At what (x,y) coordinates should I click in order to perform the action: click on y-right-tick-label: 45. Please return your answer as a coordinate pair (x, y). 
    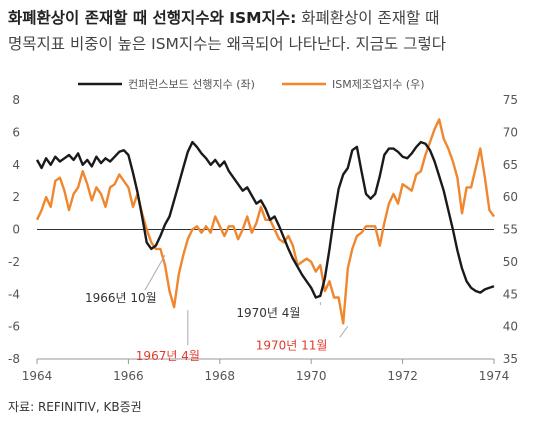
    Looking at the image, I should click on (510, 294).